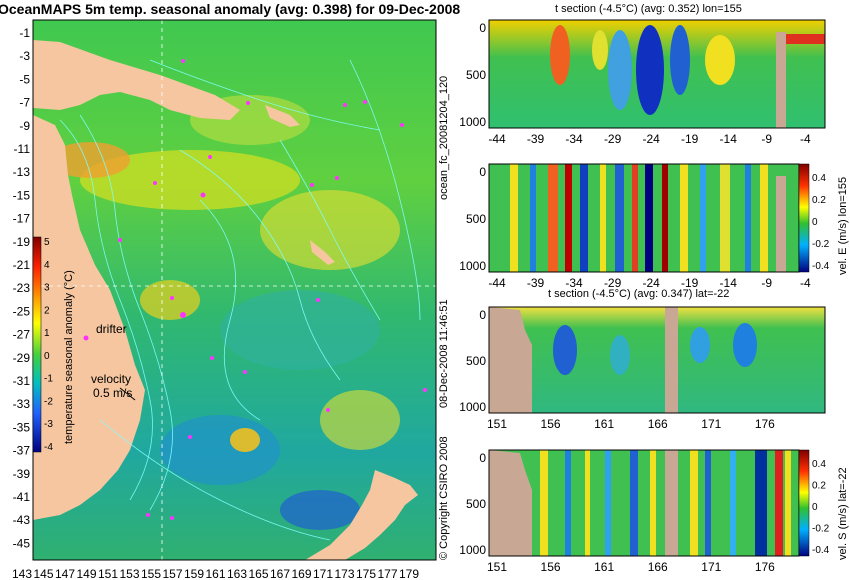 This screenshot has width=850, height=580. What do you see at coordinates (47, 310) in the screenshot?
I see `temperature-colorbar-tick: 2` at bounding box center [47, 310].